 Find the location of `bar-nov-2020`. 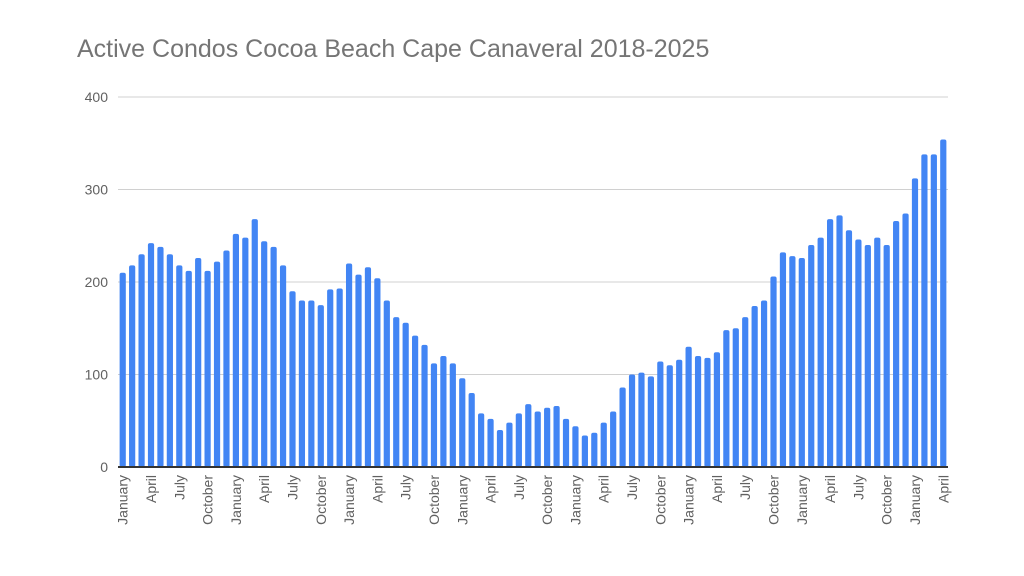

bar-nov-2020 is located at coordinates (443, 411).